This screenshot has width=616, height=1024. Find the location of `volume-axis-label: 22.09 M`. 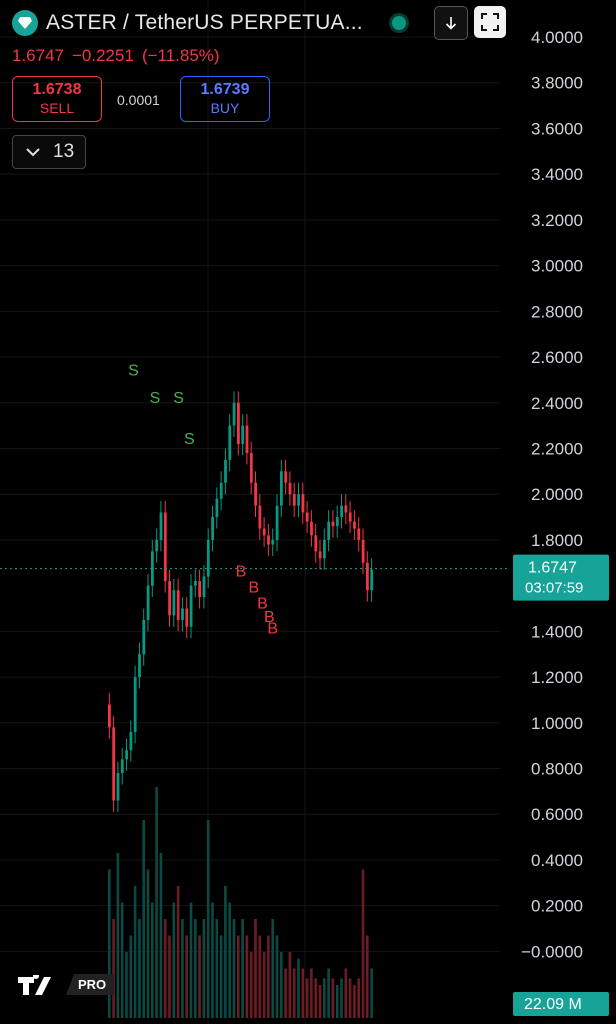

volume-axis-label: 22.09 M is located at coordinates (553, 1004).